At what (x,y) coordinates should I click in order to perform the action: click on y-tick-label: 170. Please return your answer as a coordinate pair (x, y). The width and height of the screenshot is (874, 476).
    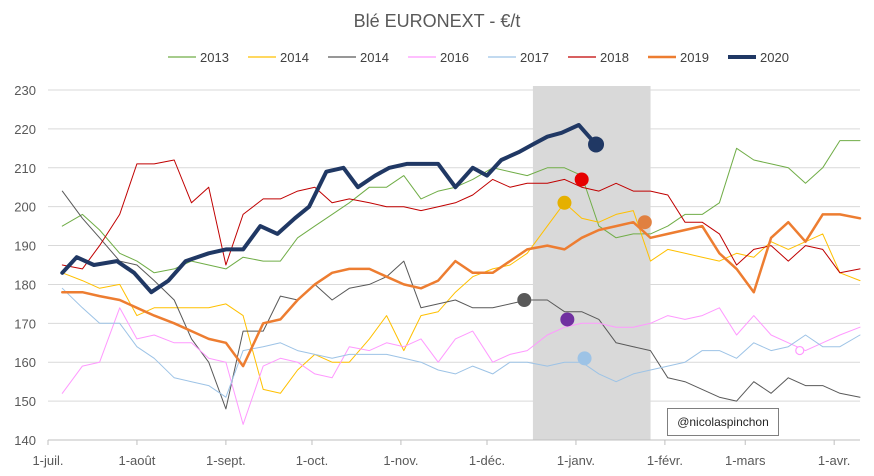
    Looking at the image, I should click on (25, 323).